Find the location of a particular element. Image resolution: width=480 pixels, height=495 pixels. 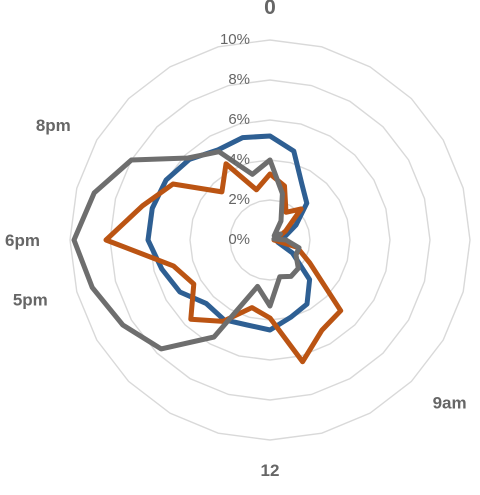

r-tick-label: 4% is located at coordinates (239, 159).